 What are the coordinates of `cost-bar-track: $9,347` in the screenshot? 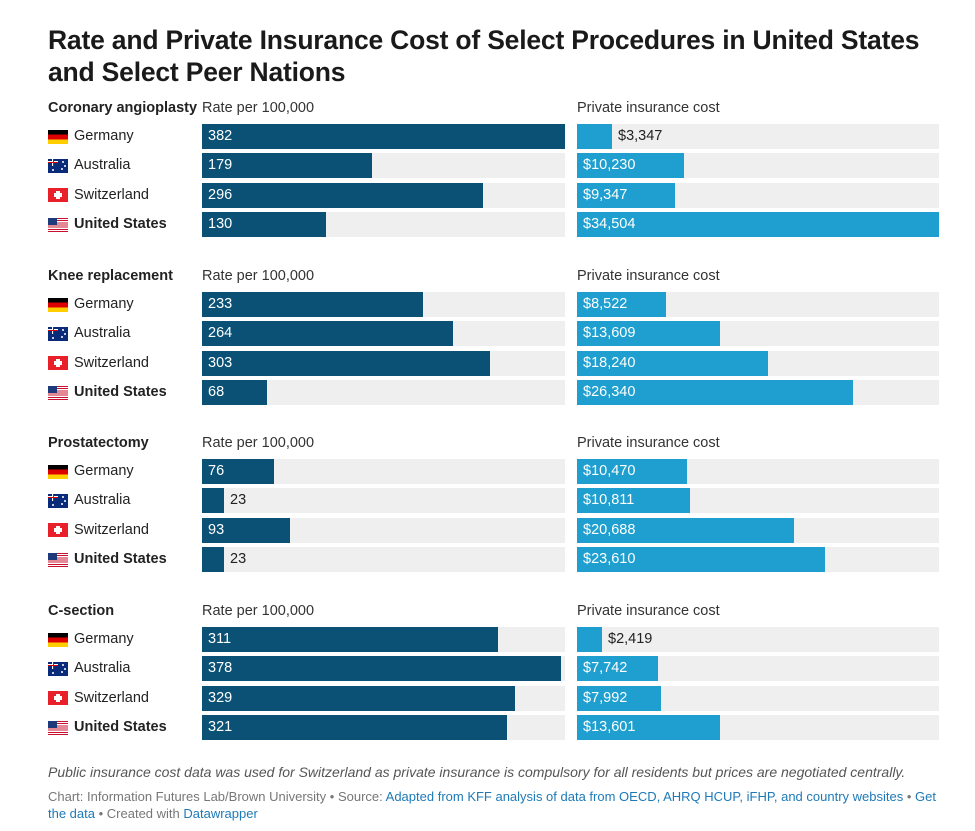 It's located at (758, 195).